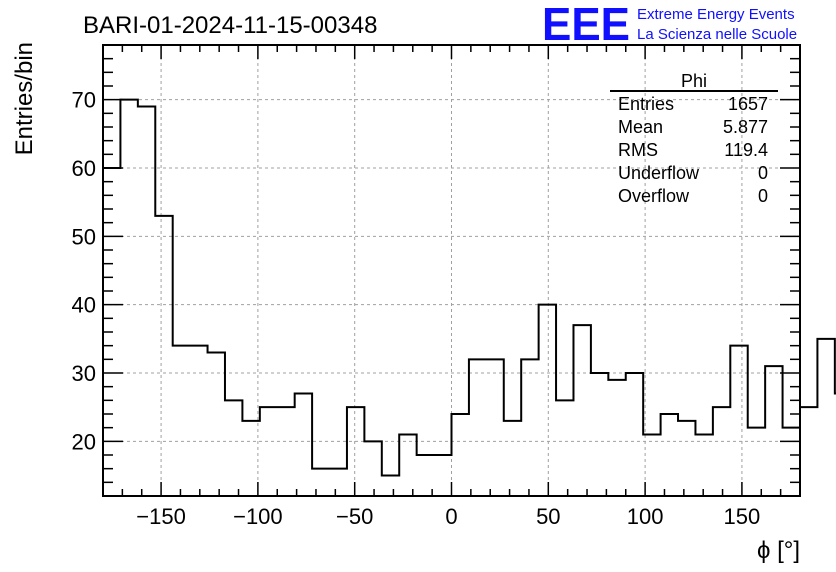 The height and width of the screenshot is (572, 836). I want to click on stats-row-label: Entries, so click(646, 104).